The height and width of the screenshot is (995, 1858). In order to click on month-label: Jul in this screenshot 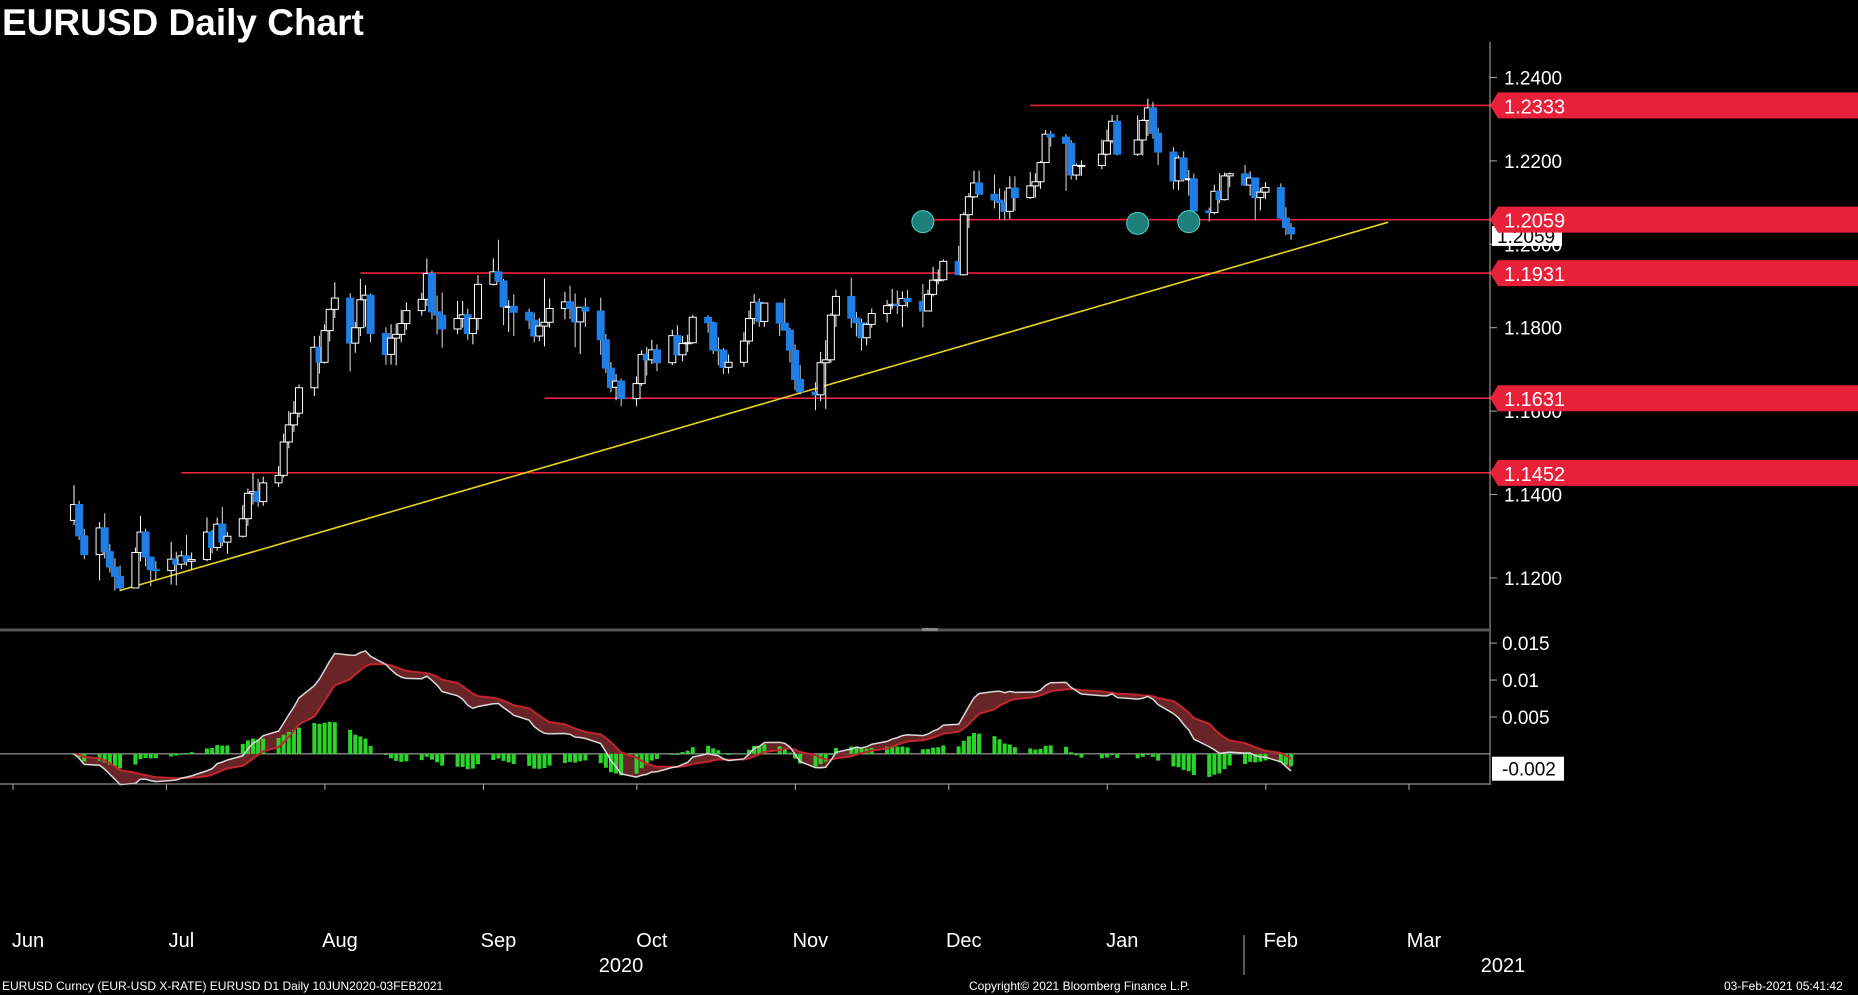, I will do `click(182, 941)`.